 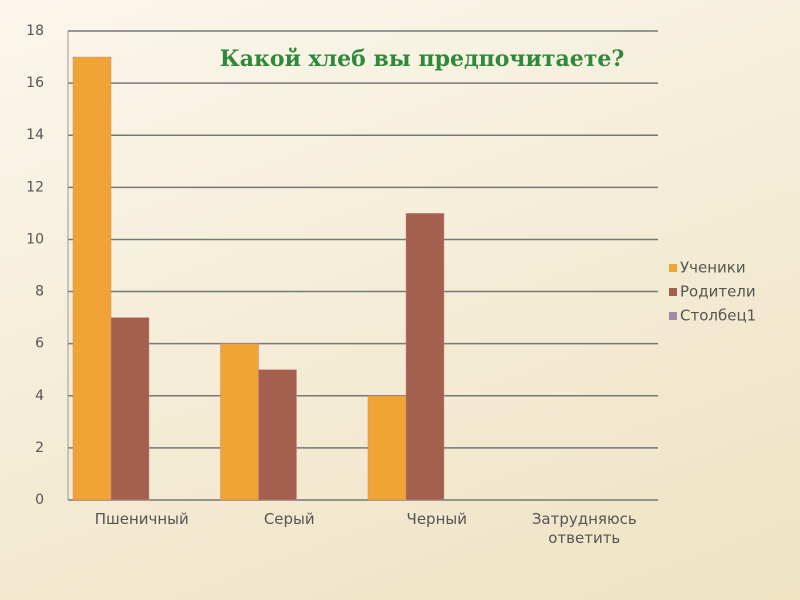 What do you see at coordinates (422, 59) in the screenshot?
I see `chart-title: Какой хлеб вы предпочитаете?` at bounding box center [422, 59].